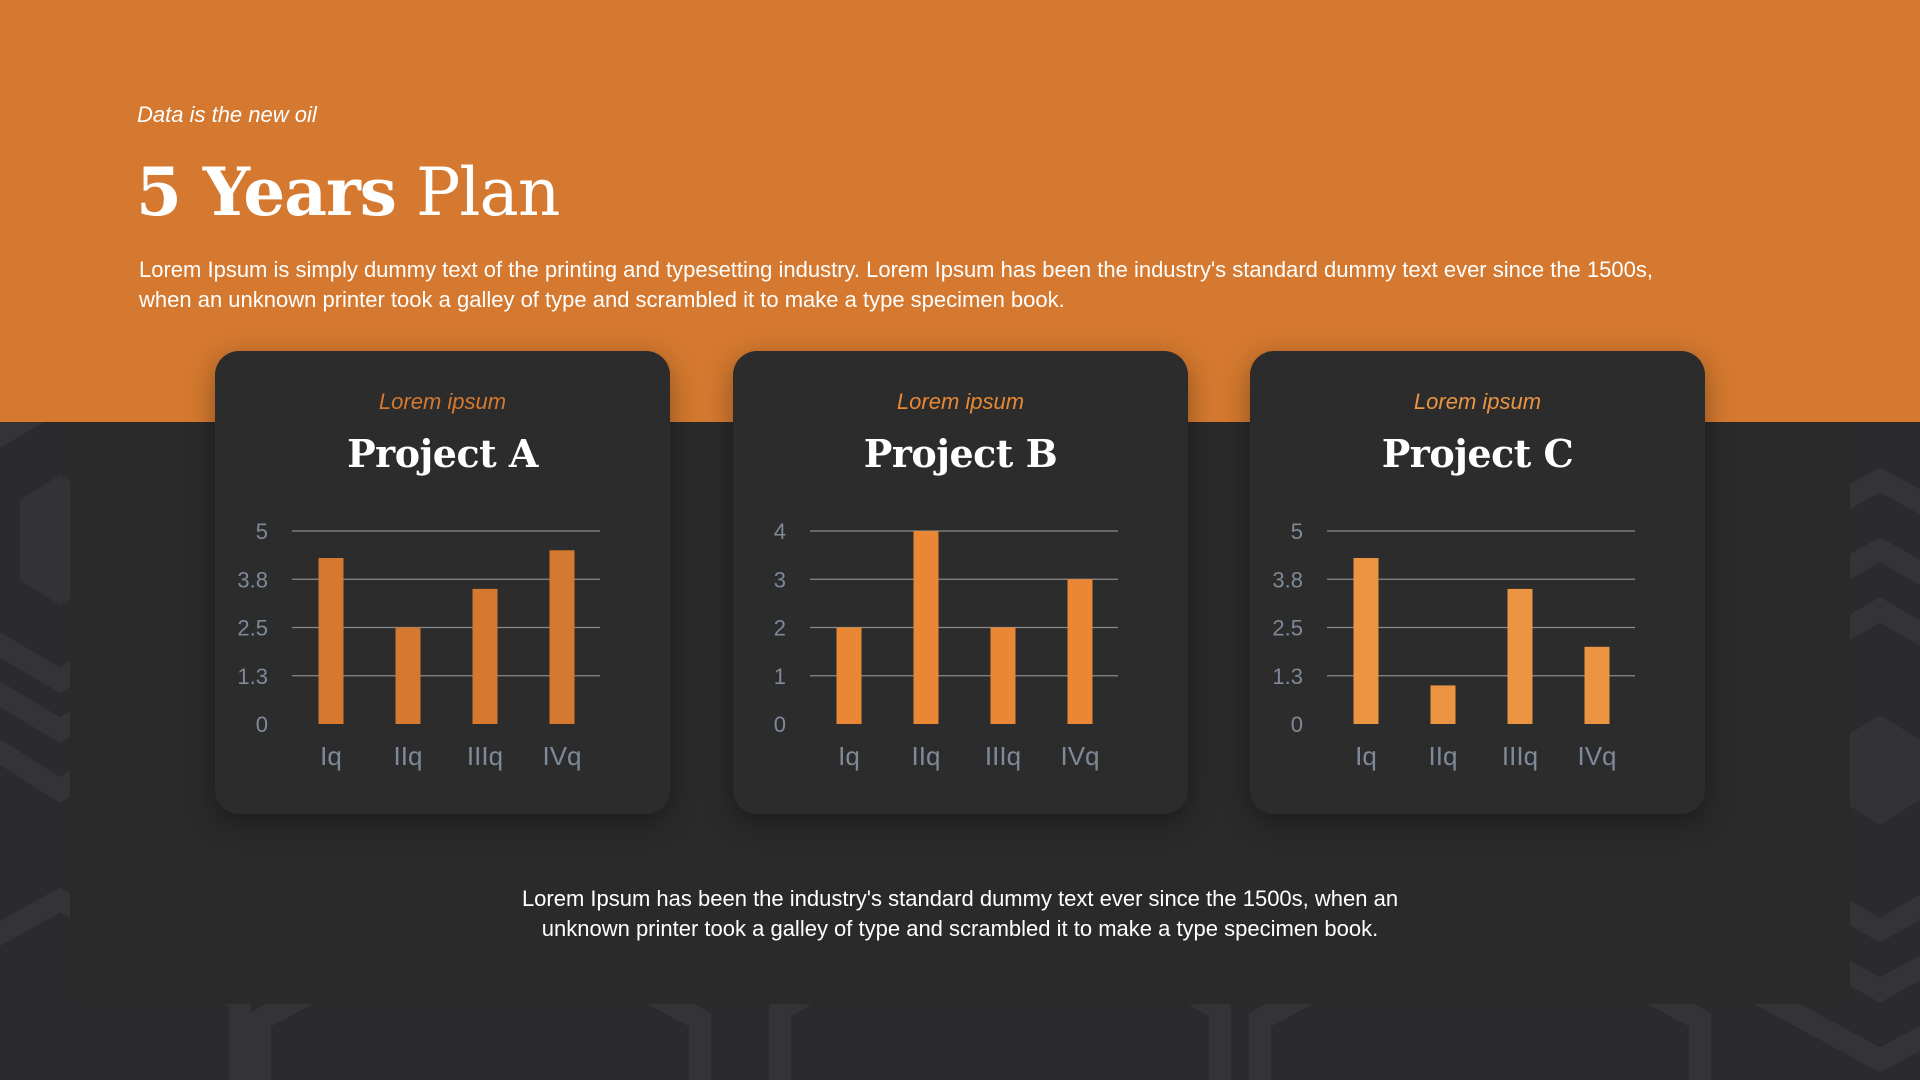 Image resolution: width=1920 pixels, height=1080 pixels. Describe the element at coordinates (266, 192) in the screenshot. I see `title-bold-part: 5 Years` at that location.